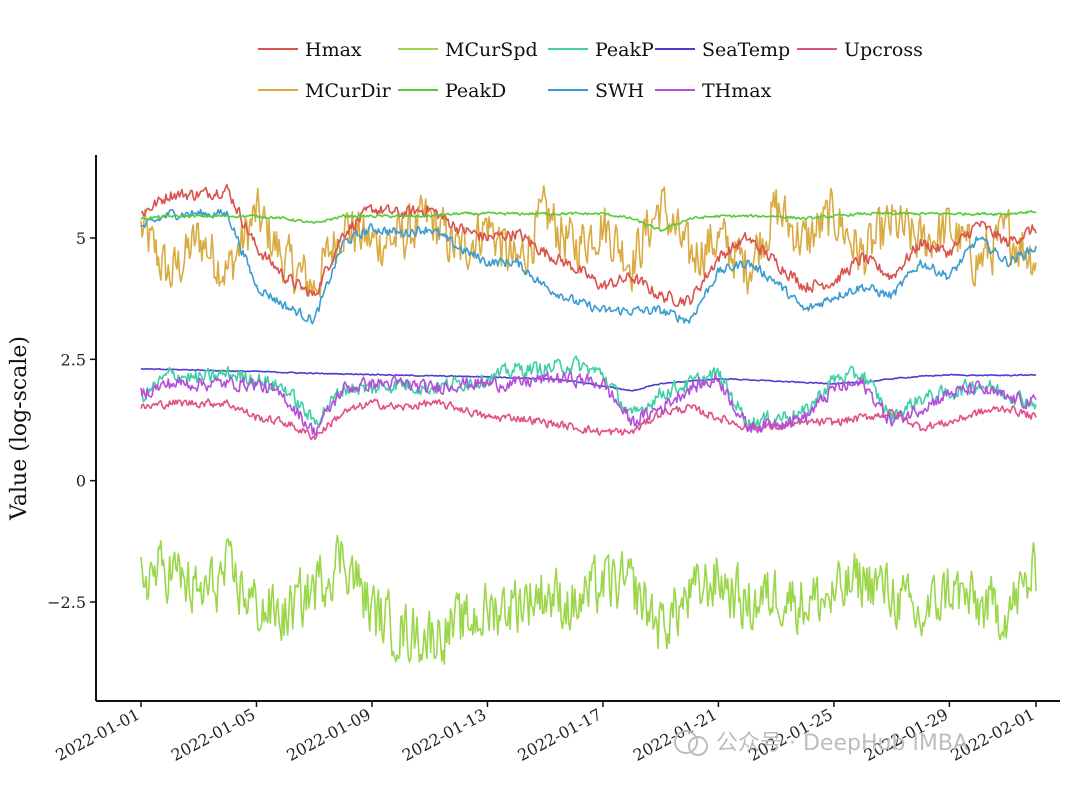 The image size is (1080, 786). I want to click on legend-item-peakp: PeakP, so click(601, 50).